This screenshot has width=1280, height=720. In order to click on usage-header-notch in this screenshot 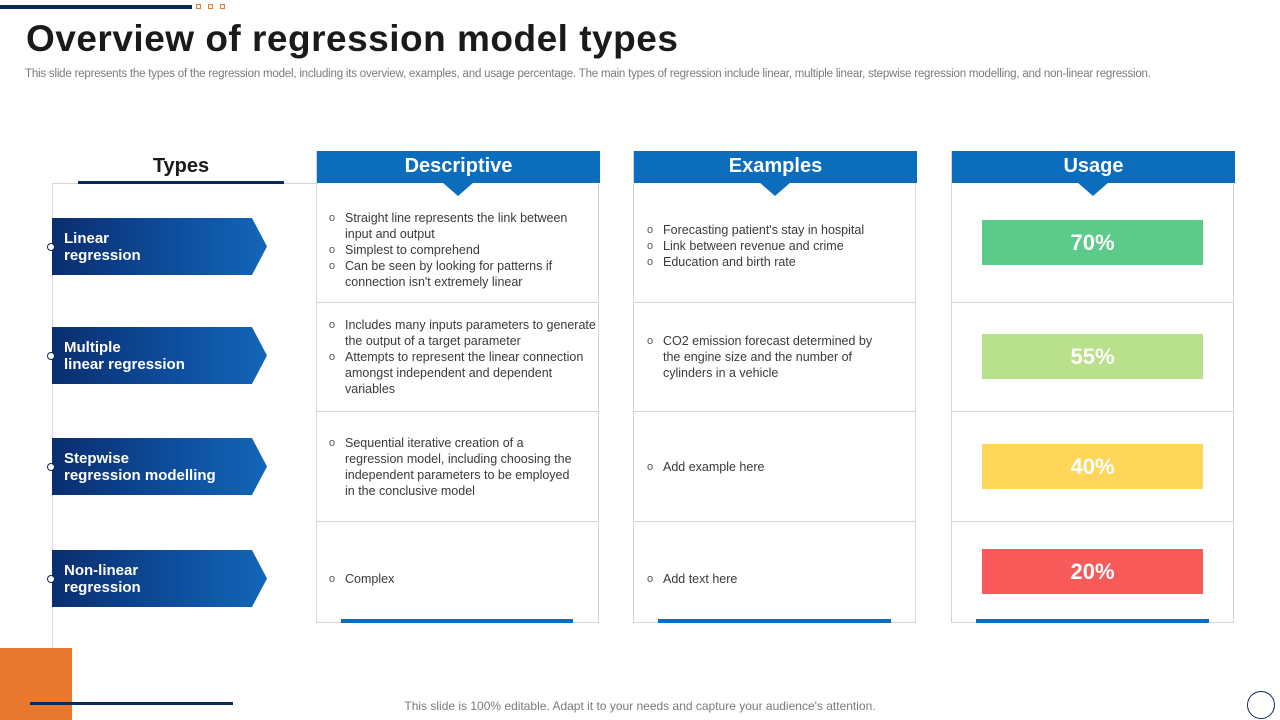, I will do `click(1093, 189)`.